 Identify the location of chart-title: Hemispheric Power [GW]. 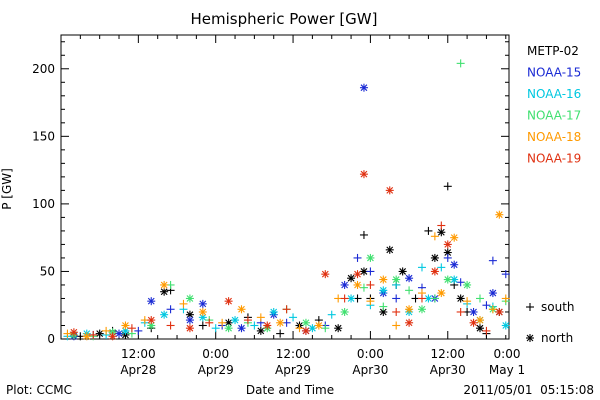
(284, 19).